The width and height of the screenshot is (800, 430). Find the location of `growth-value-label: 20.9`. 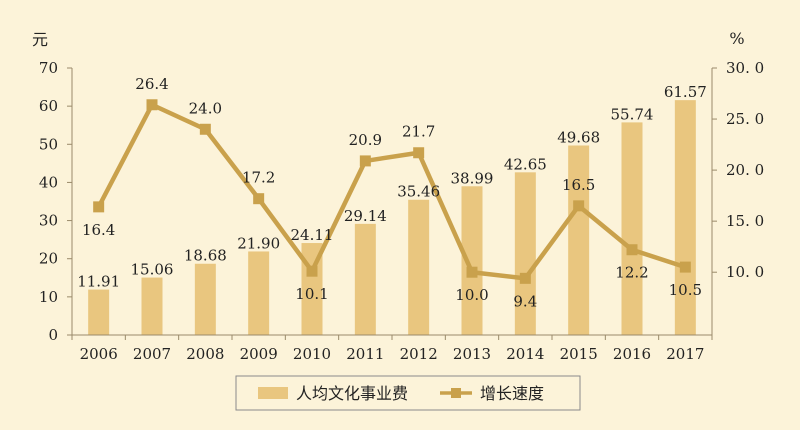

growth-value-label: 20.9 is located at coordinates (365, 140).